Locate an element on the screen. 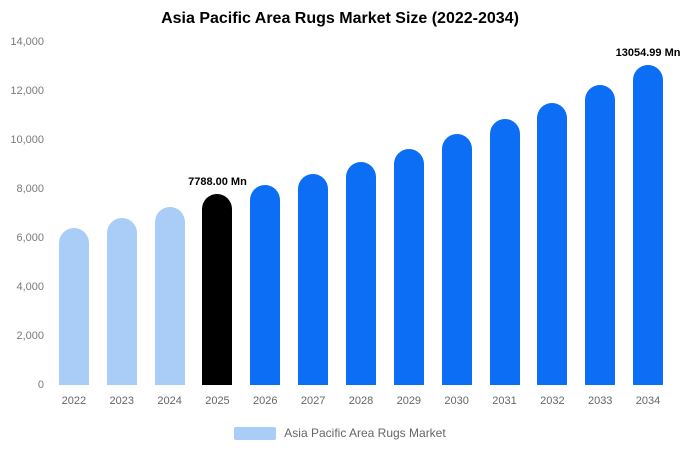 This screenshot has height=450, width=680. bar-2024 is located at coordinates (169, 296).